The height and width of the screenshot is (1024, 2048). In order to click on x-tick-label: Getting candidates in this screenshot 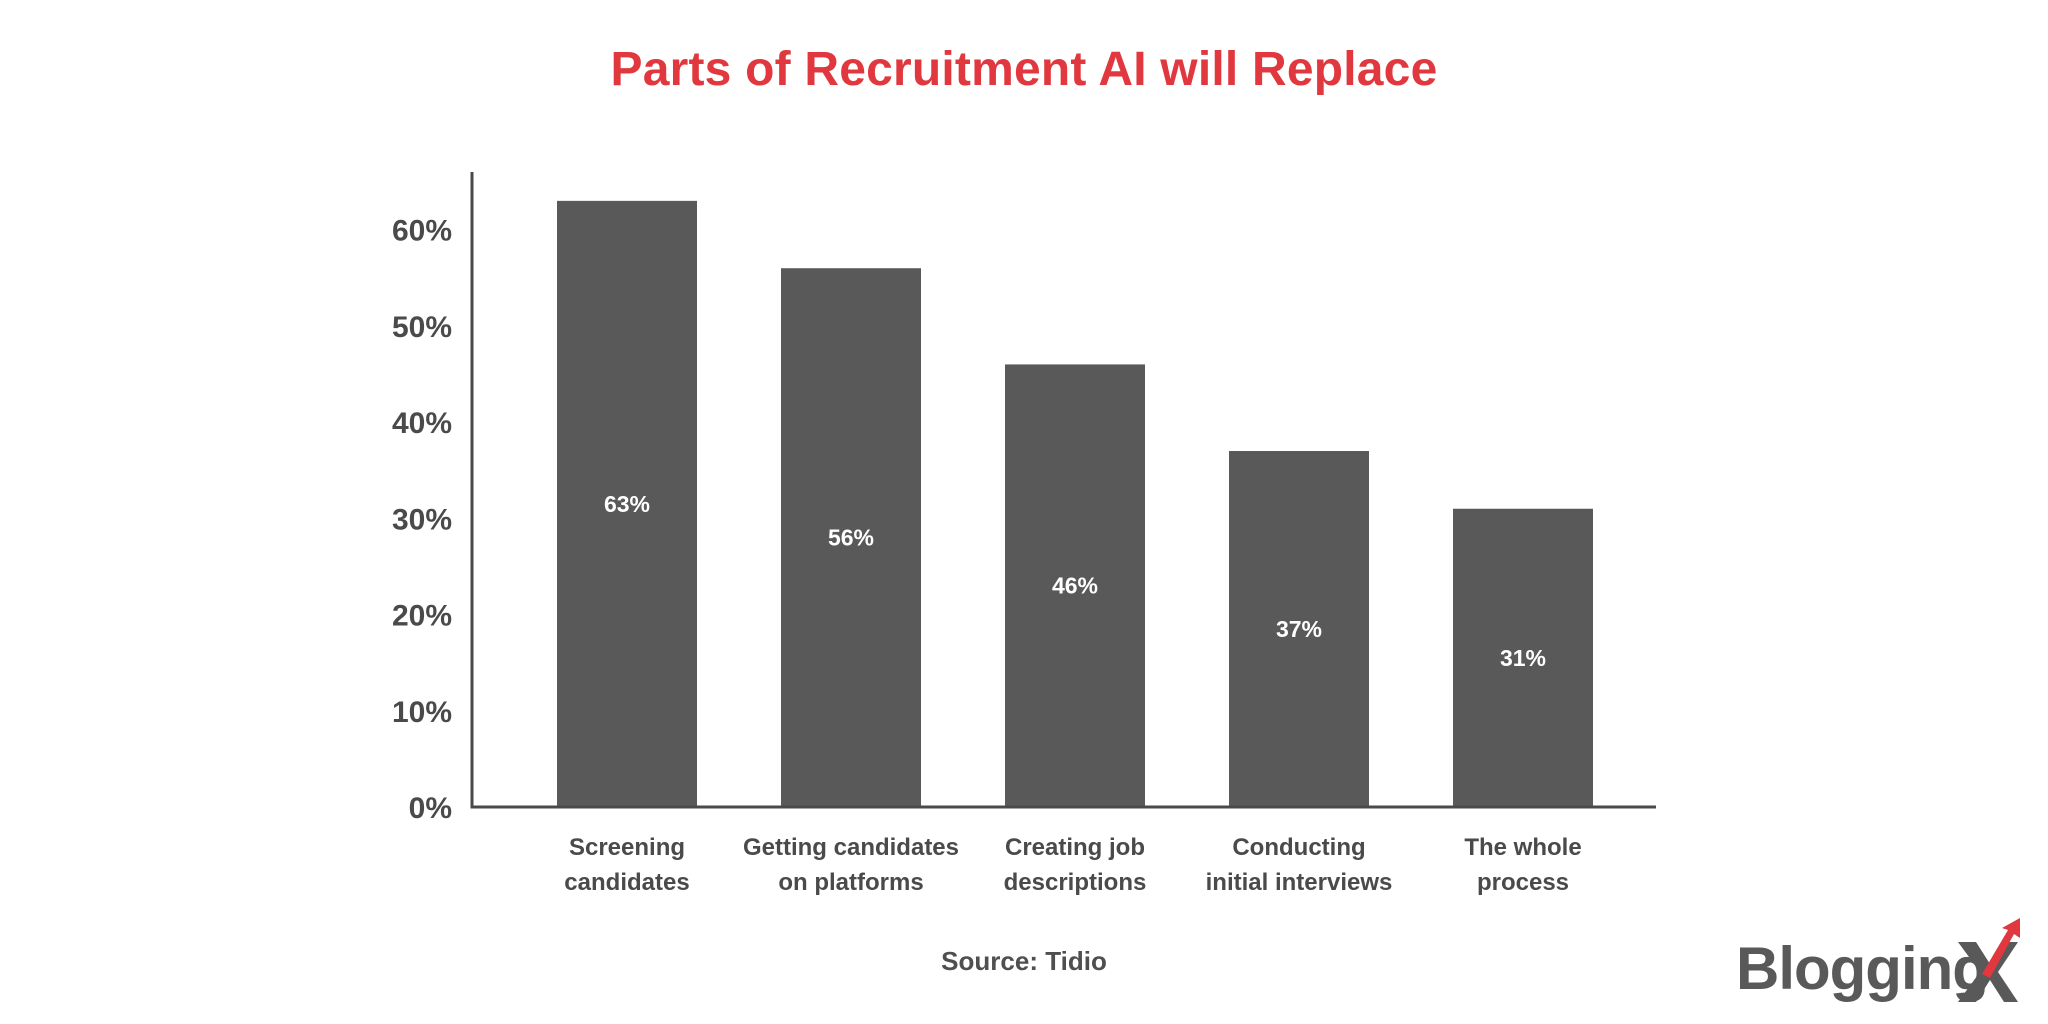, I will do `click(851, 847)`.